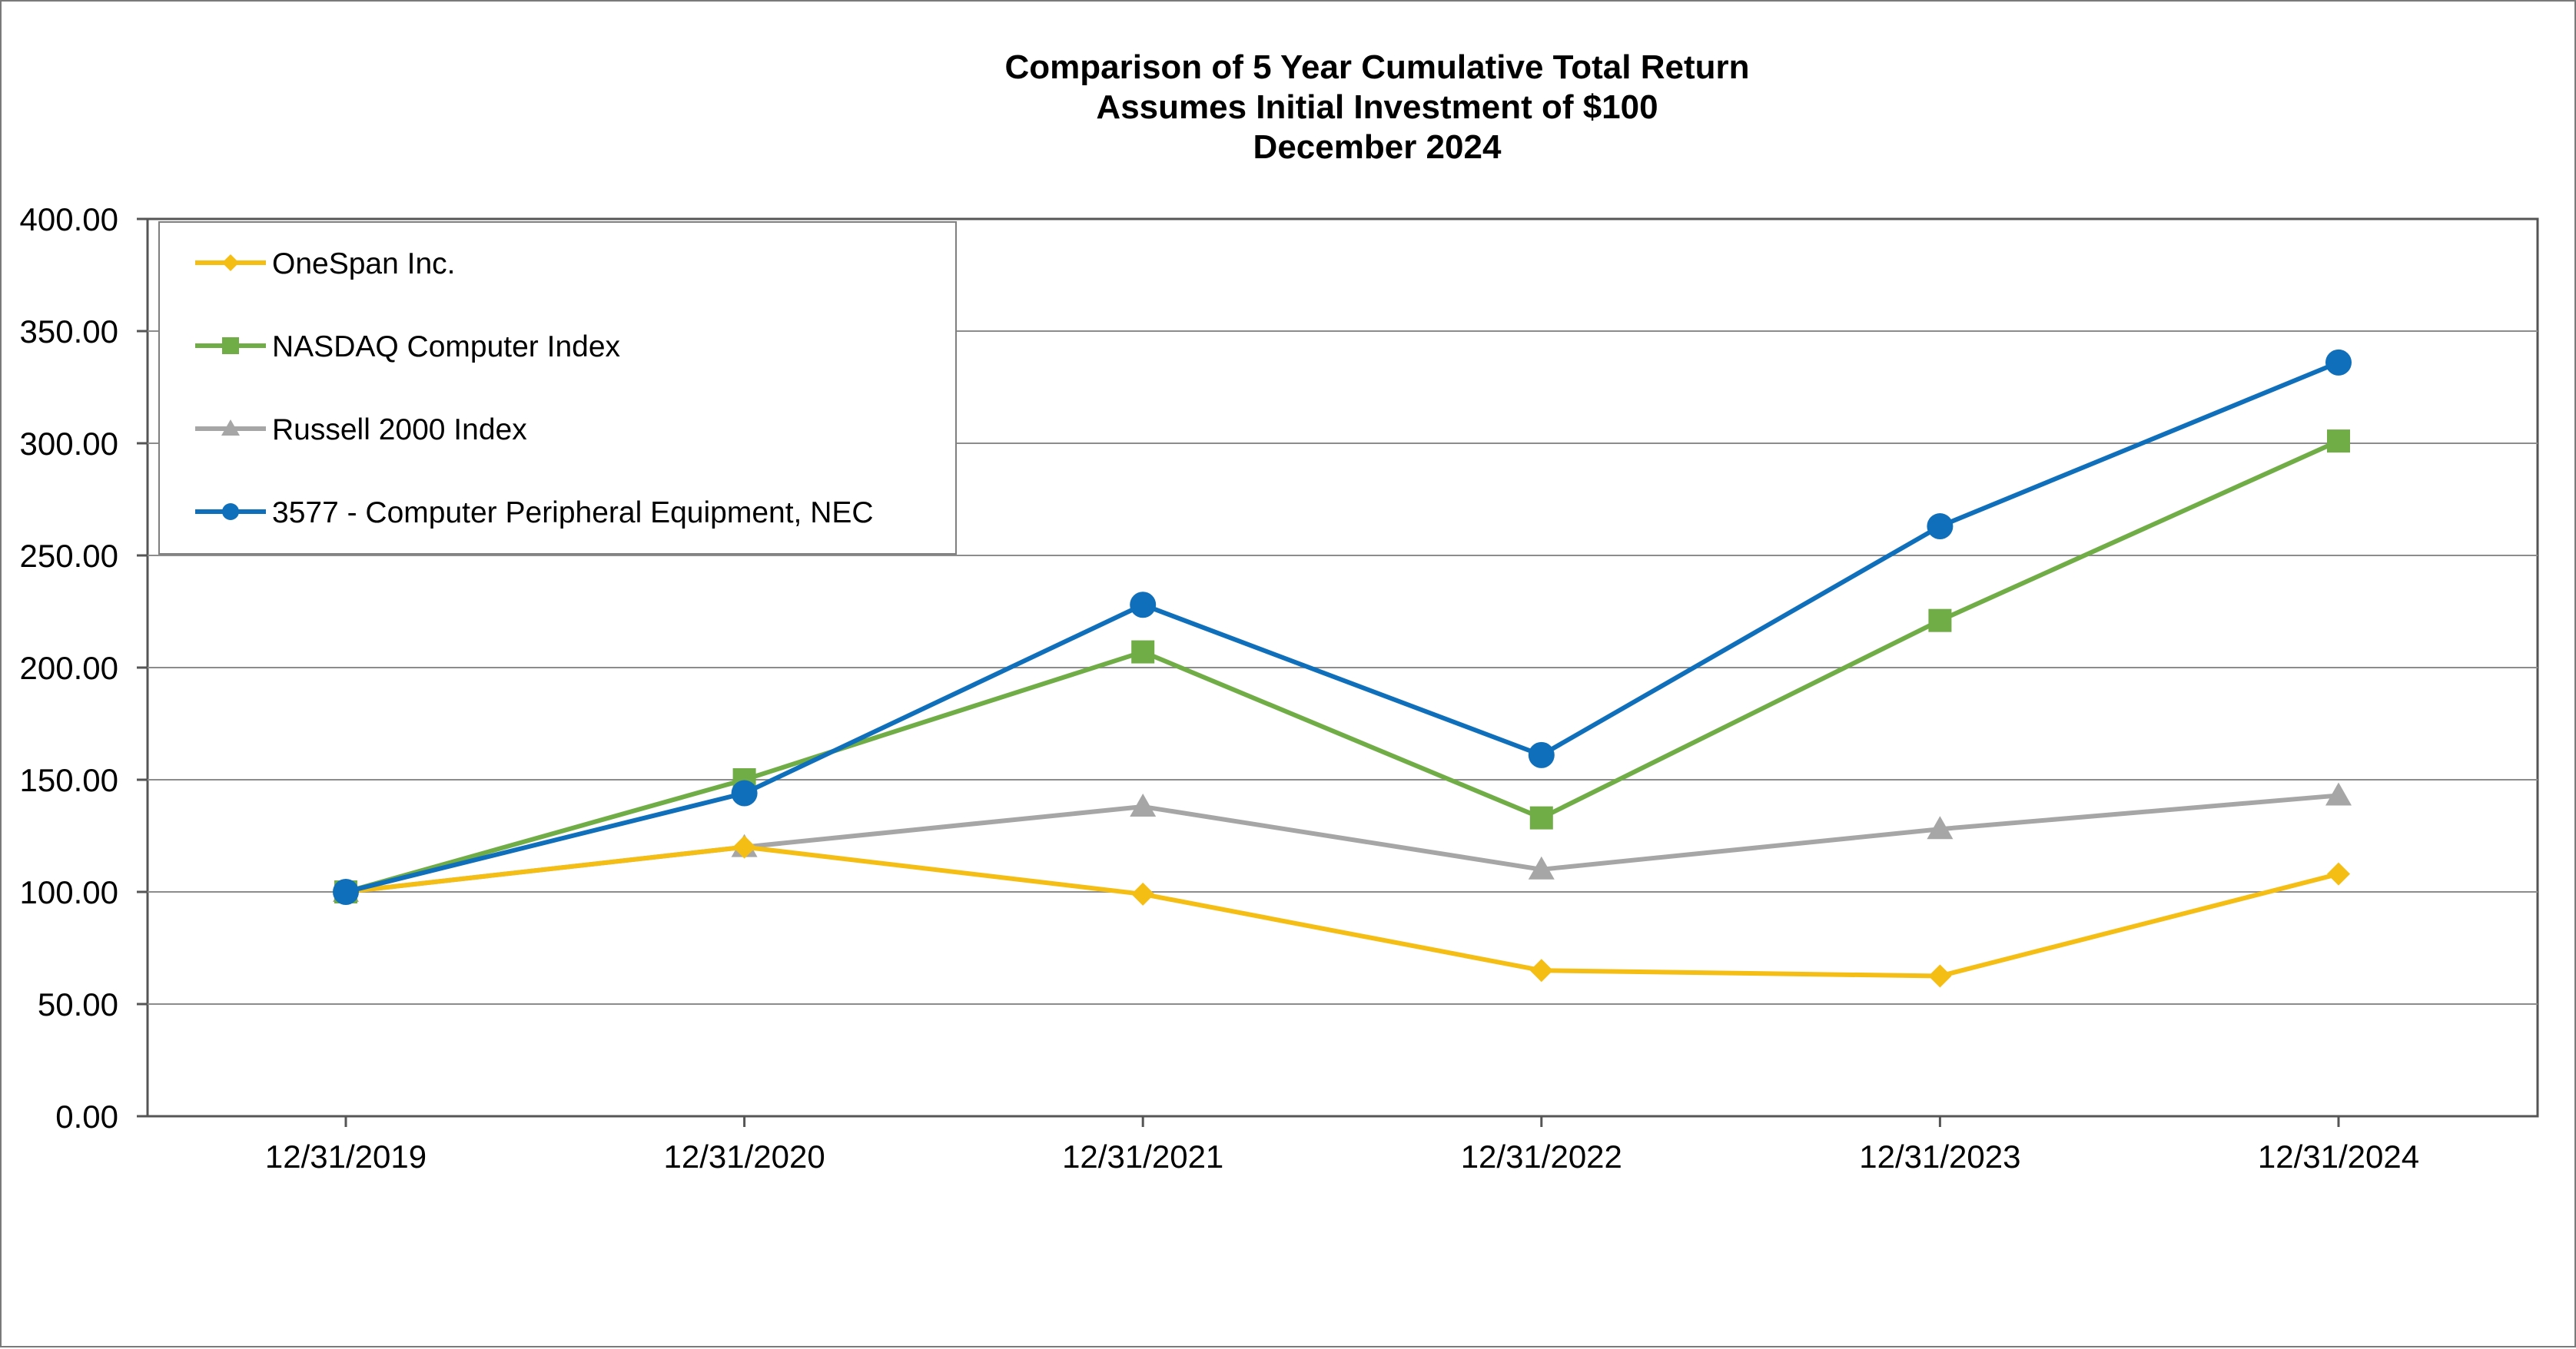 The width and height of the screenshot is (2576, 1349). What do you see at coordinates (69, 892) in the screenshot?
I see `y-tick-label: 100.00` at bounding box center [69, 892].